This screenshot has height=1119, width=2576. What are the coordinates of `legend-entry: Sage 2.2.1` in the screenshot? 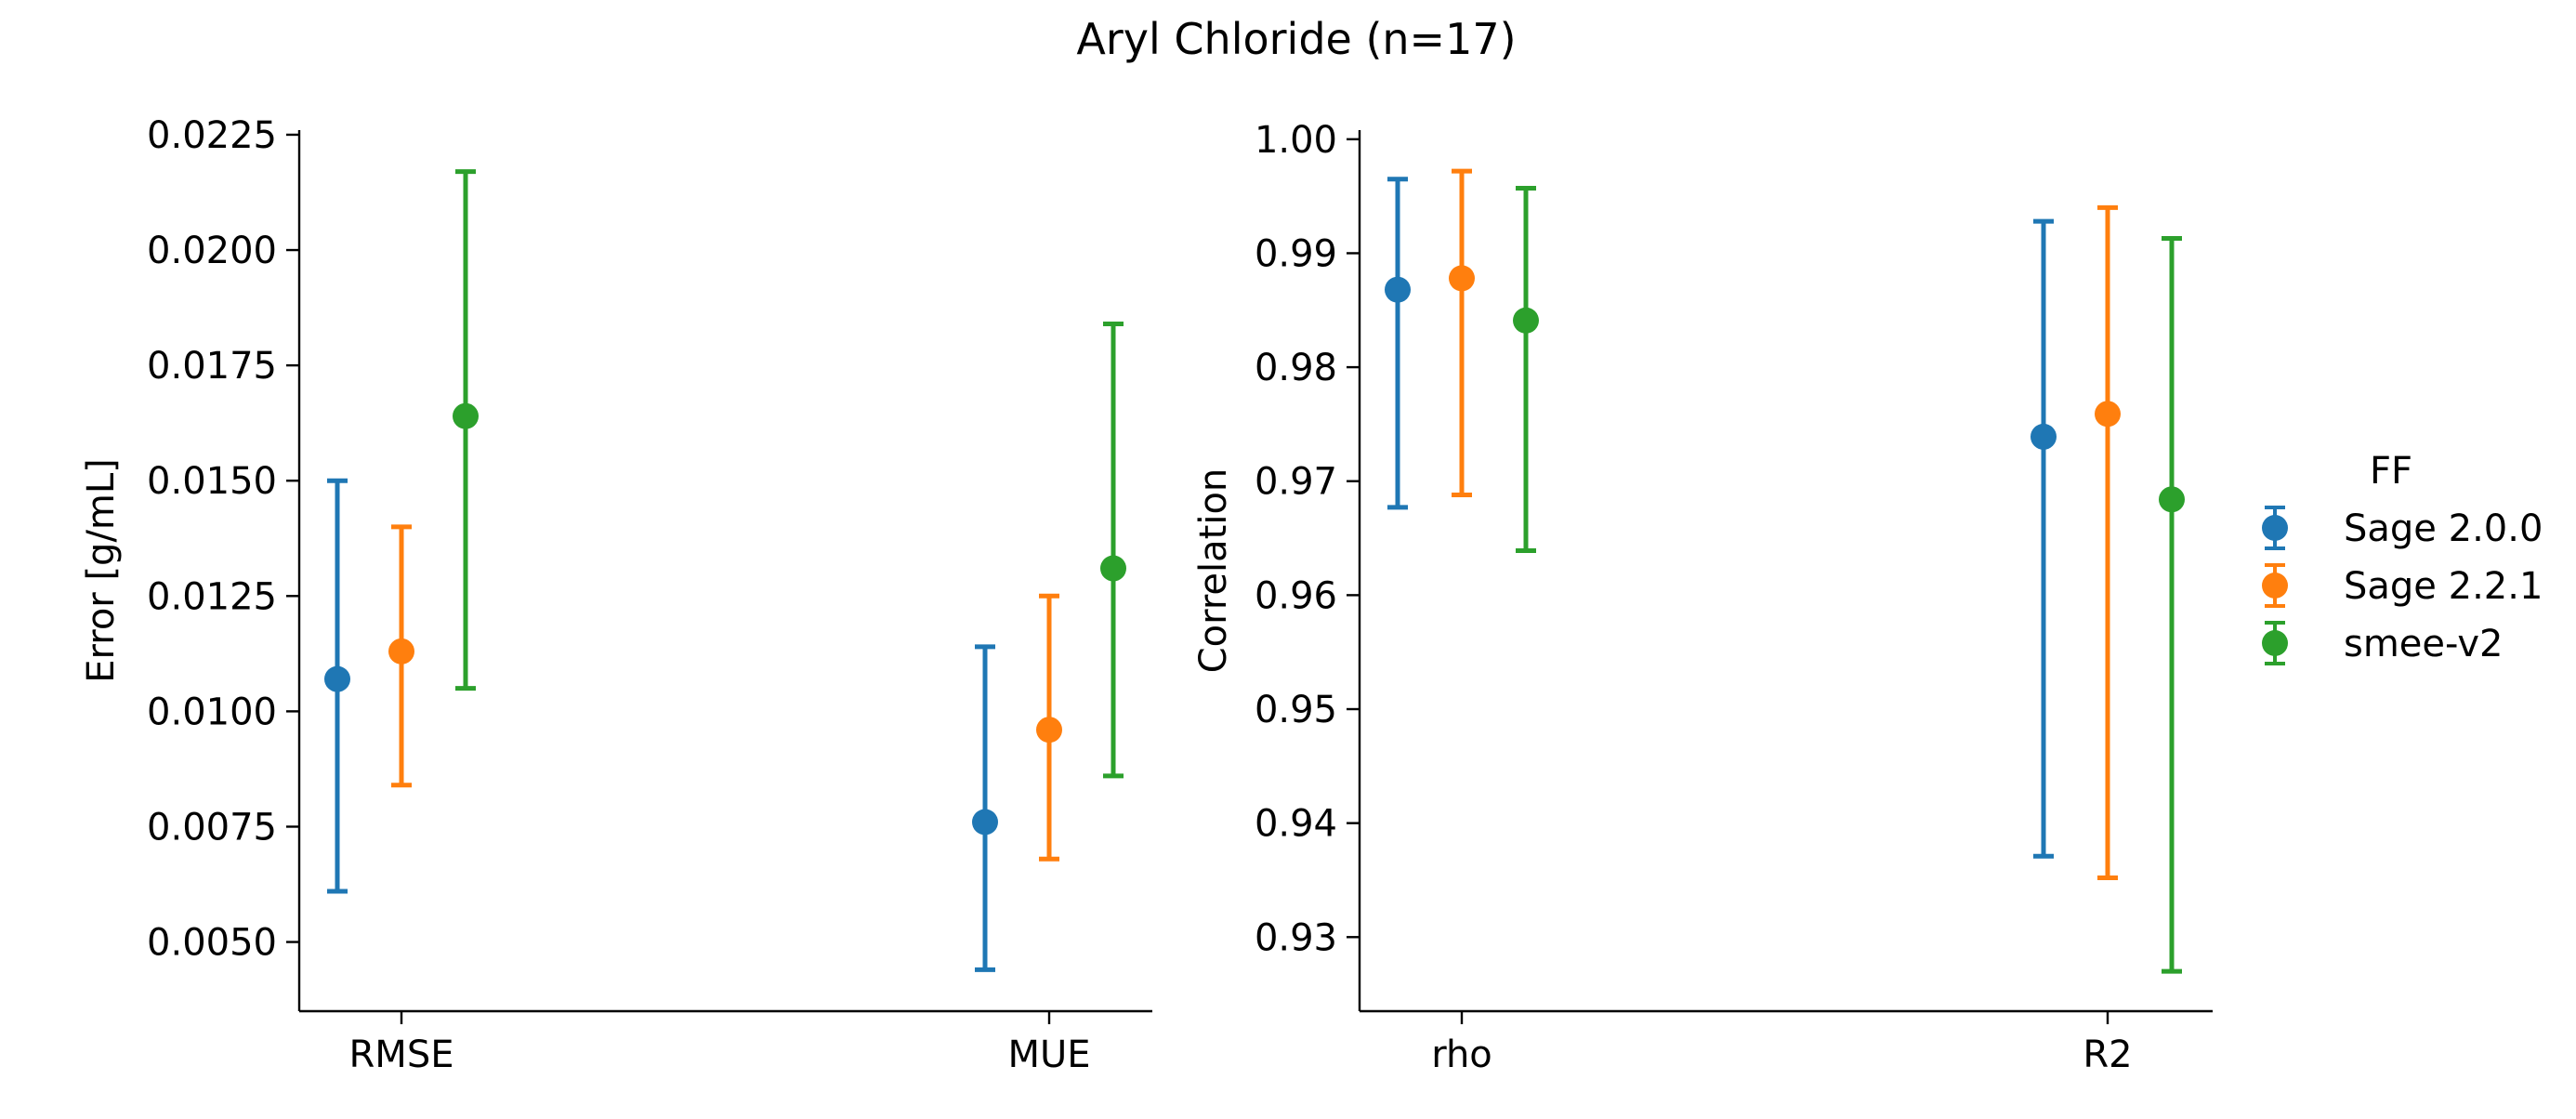 It's located at (2402, 585).